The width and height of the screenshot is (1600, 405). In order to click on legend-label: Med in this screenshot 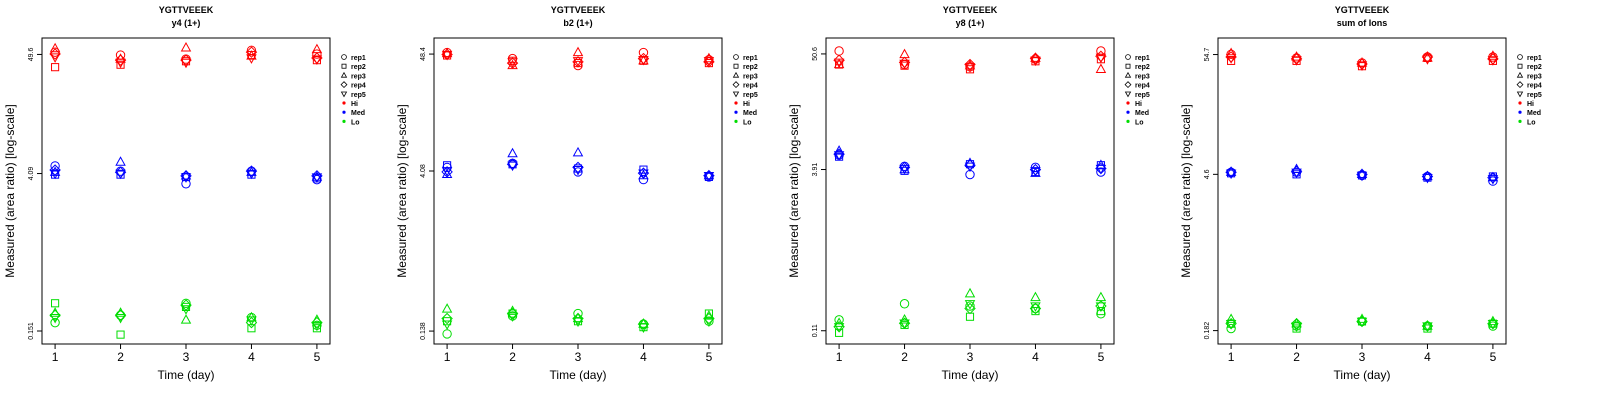, I will do `click(1534, 113)`.